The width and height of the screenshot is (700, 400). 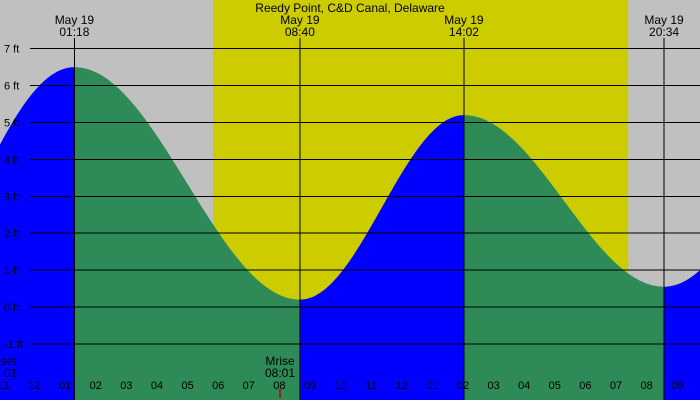 I want to click on y-tick-label: 1 ft, so click(x=11, y=271).